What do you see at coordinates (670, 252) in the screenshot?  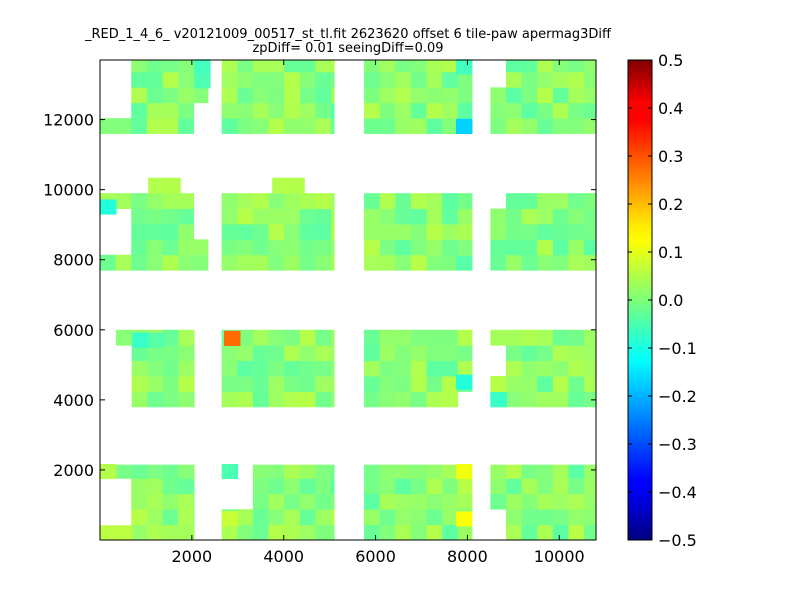 I see `colorbar-tick-label: 0.1` at bounding box center [670, 252].